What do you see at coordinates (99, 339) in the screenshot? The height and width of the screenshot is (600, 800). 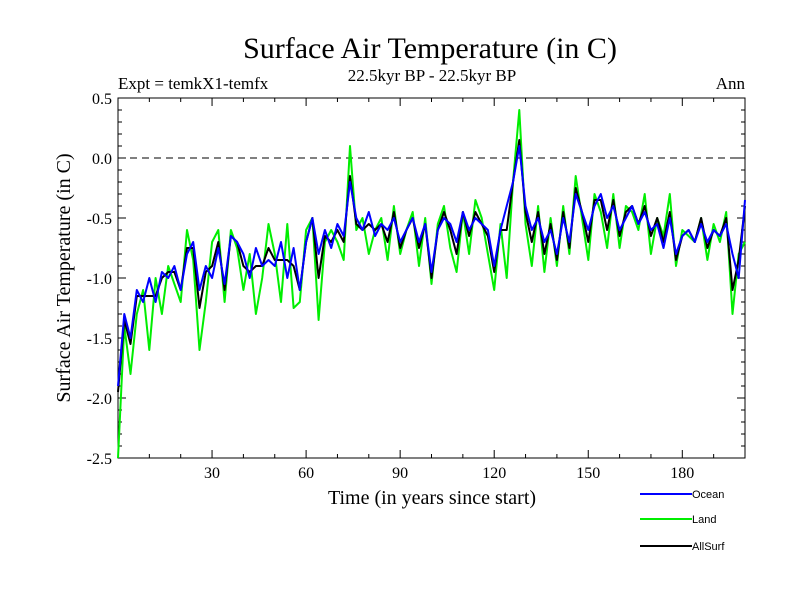 I see `y-tick-label: -1.5` at bounding box center [99, 339].